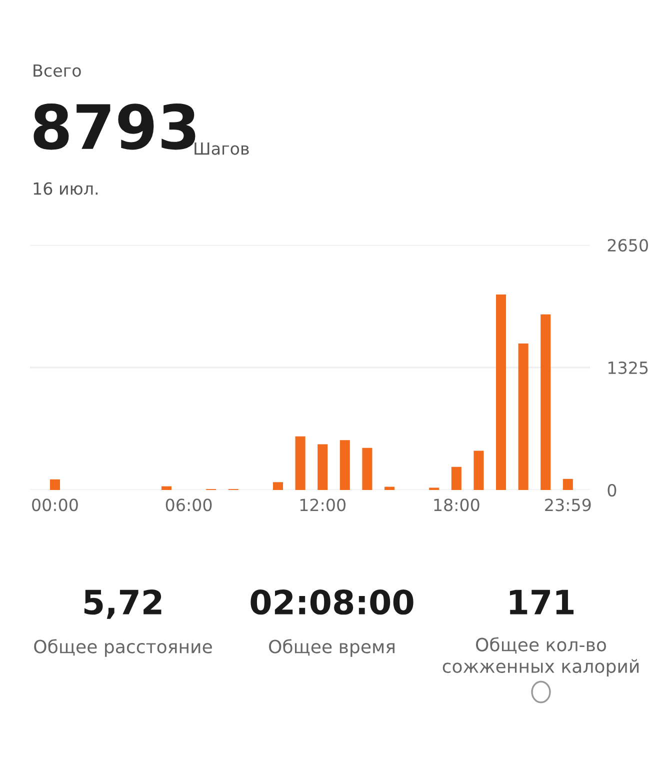 The width and height of the screenshot is (666, 768). I want to click on x-tick-label: 18:00, so click(457, 505).